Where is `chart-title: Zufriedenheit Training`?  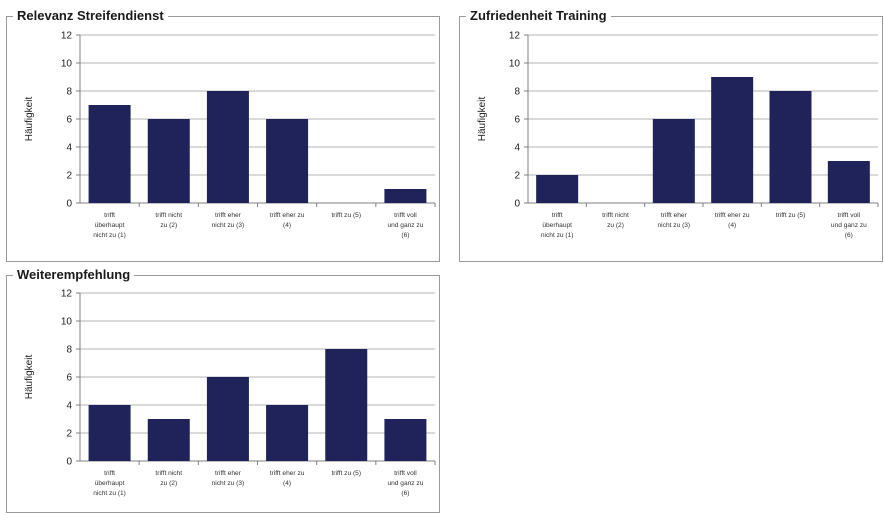
chart-title: Zufriedenheit Training is located at coordinates (538, 15).